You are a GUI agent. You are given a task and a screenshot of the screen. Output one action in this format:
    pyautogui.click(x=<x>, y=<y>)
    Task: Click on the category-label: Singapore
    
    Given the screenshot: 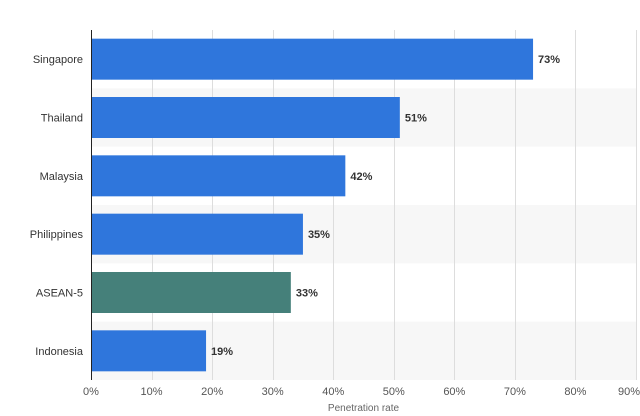 What is the action you would take?
    pyautogui.click(x=58, y=60)
    